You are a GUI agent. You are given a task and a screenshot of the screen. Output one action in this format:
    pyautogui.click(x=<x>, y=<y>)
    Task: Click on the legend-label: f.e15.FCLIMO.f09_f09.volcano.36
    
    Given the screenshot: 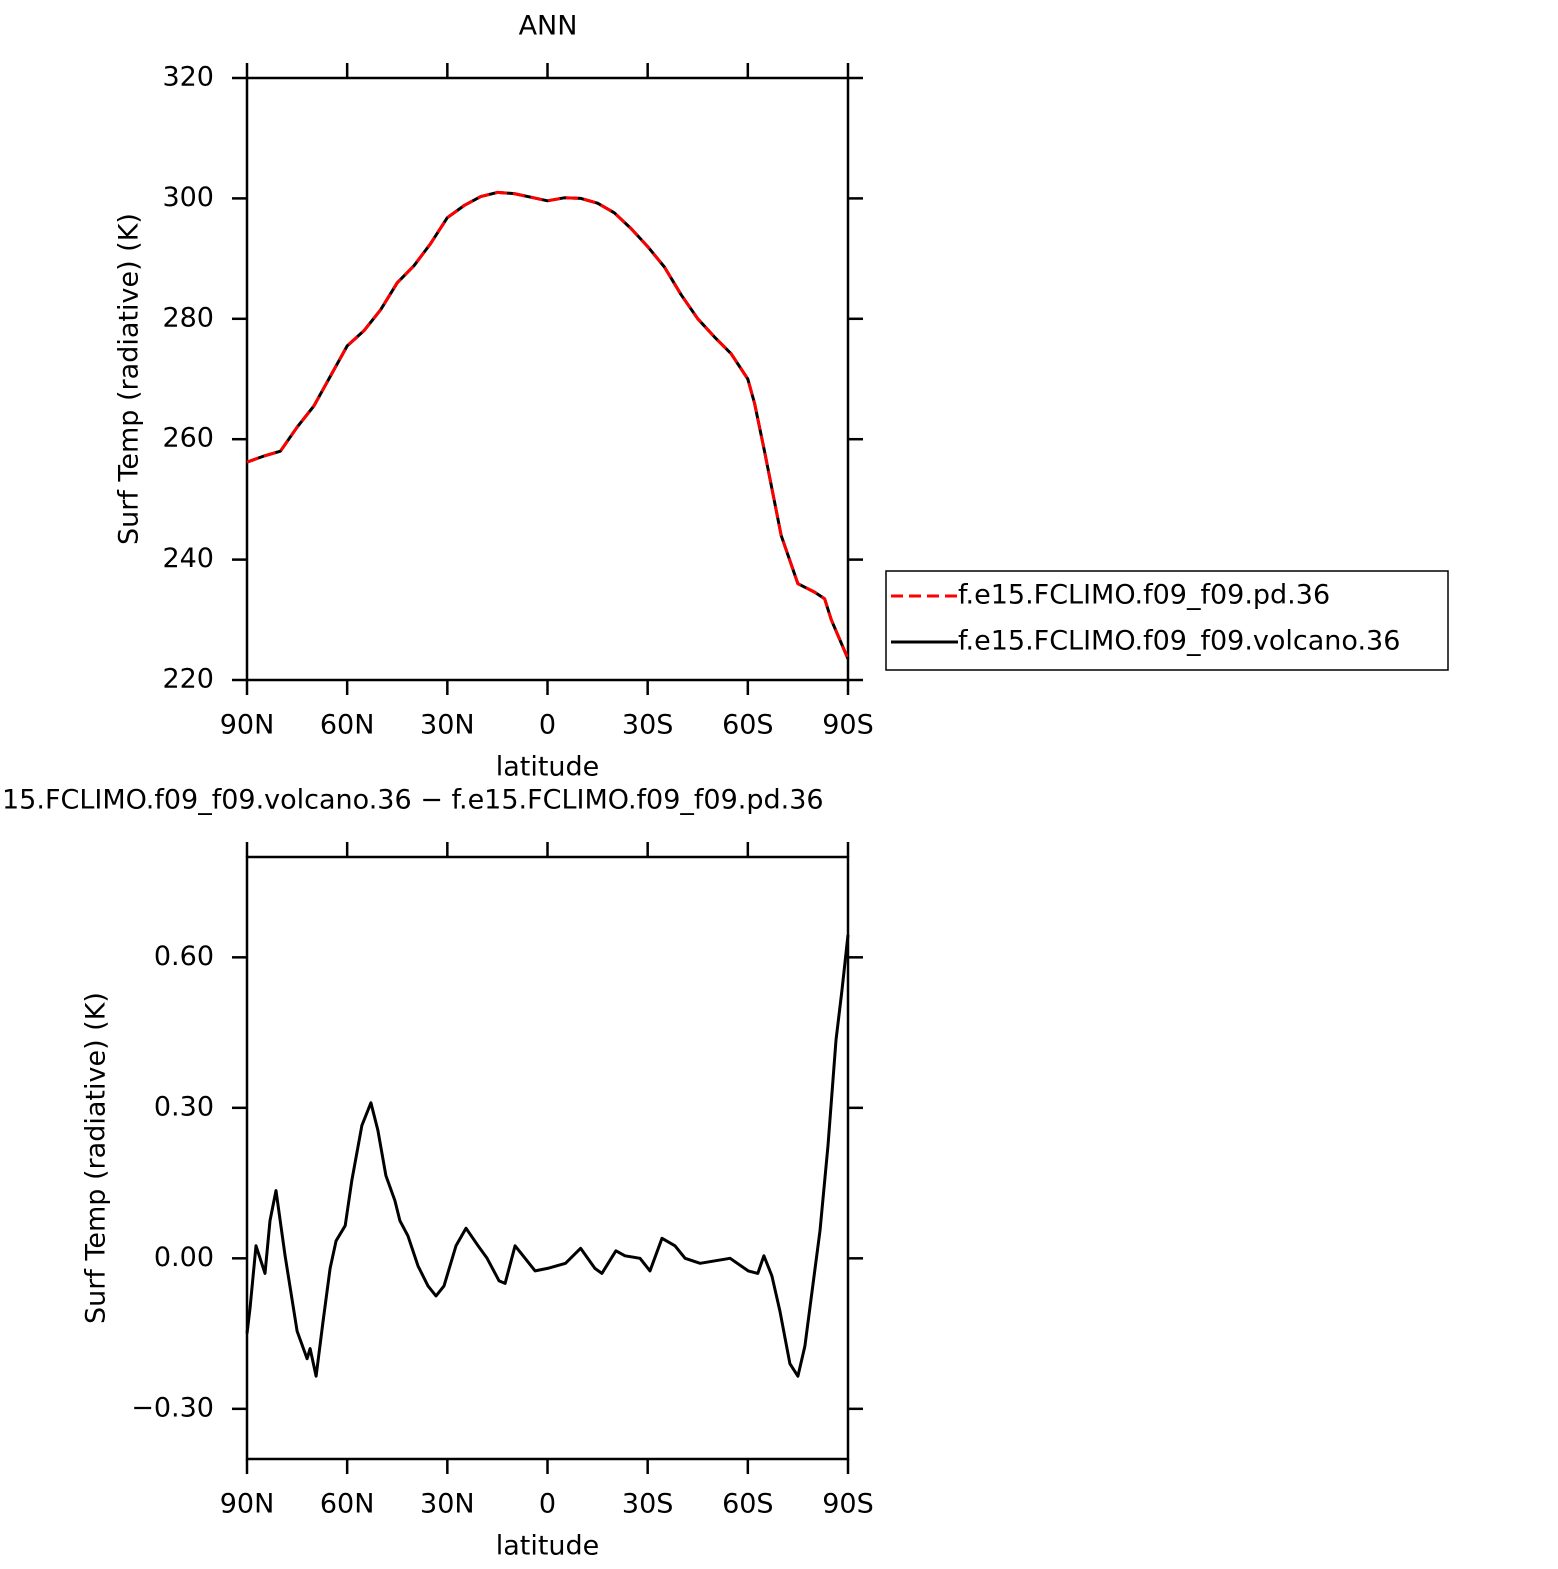 What is the action you would take?
    pyautogui.click(x=1179, y=641)
    